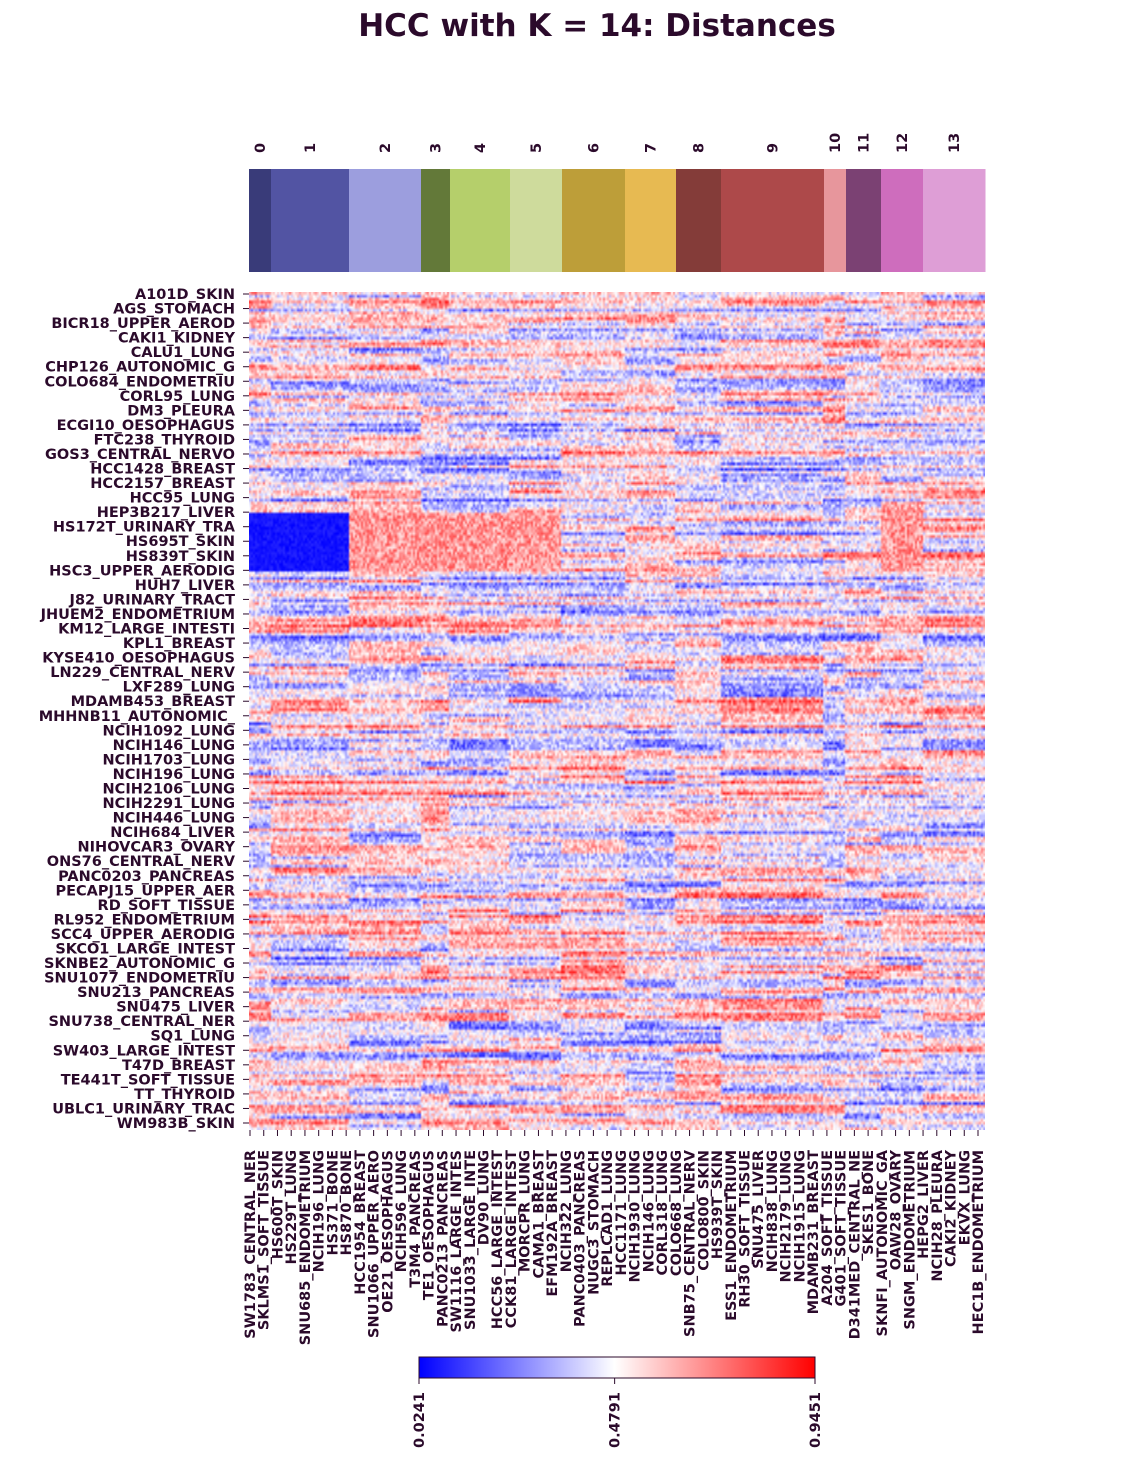 The height and width of the screenshot is (1465, 1131). What do you see at coordinates (251, 1244) in the screenshot?
I see `column-label: SW1783_CENTRAL_NER` at bounding box center [251, 1244].